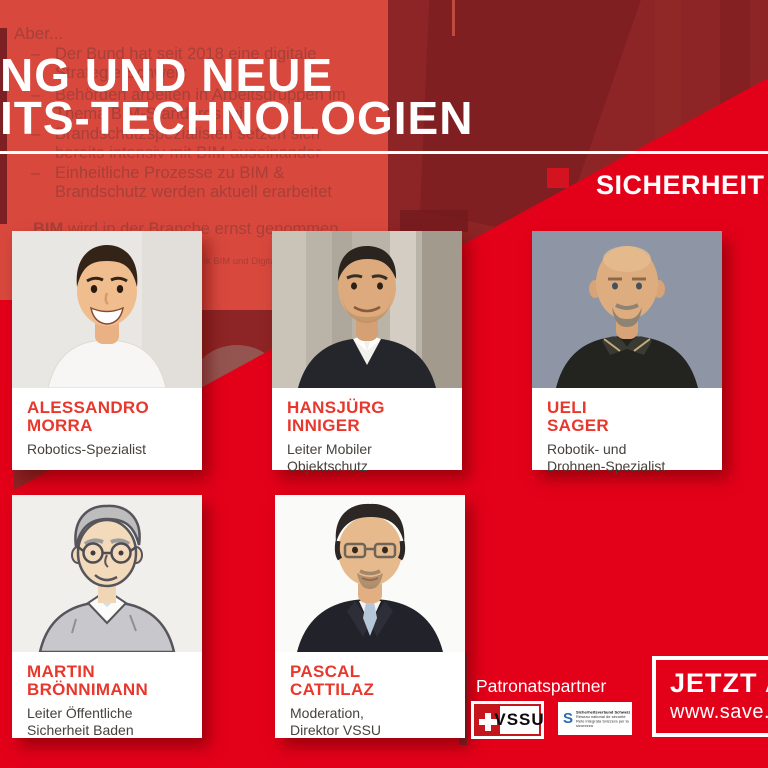 This screenshot has height=768, width=768. What do you see at coordinates (488, 722) in the screenshot?
I see `swiss-cross-icon` at bounding box center [488, 722].